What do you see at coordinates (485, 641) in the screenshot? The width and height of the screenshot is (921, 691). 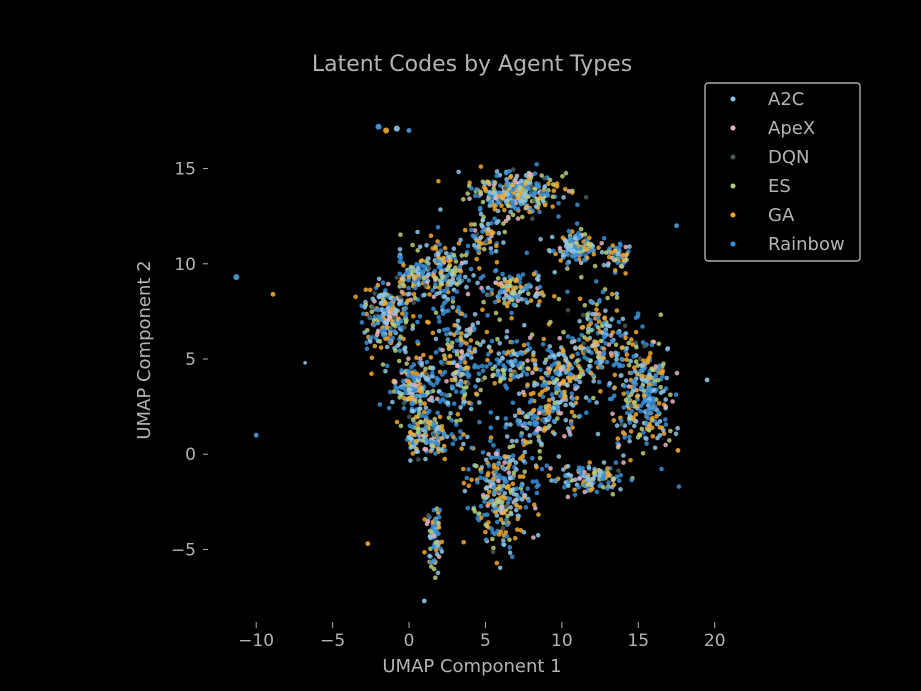 I see `x-tick-label: 5` at bounding box center [485, 641].